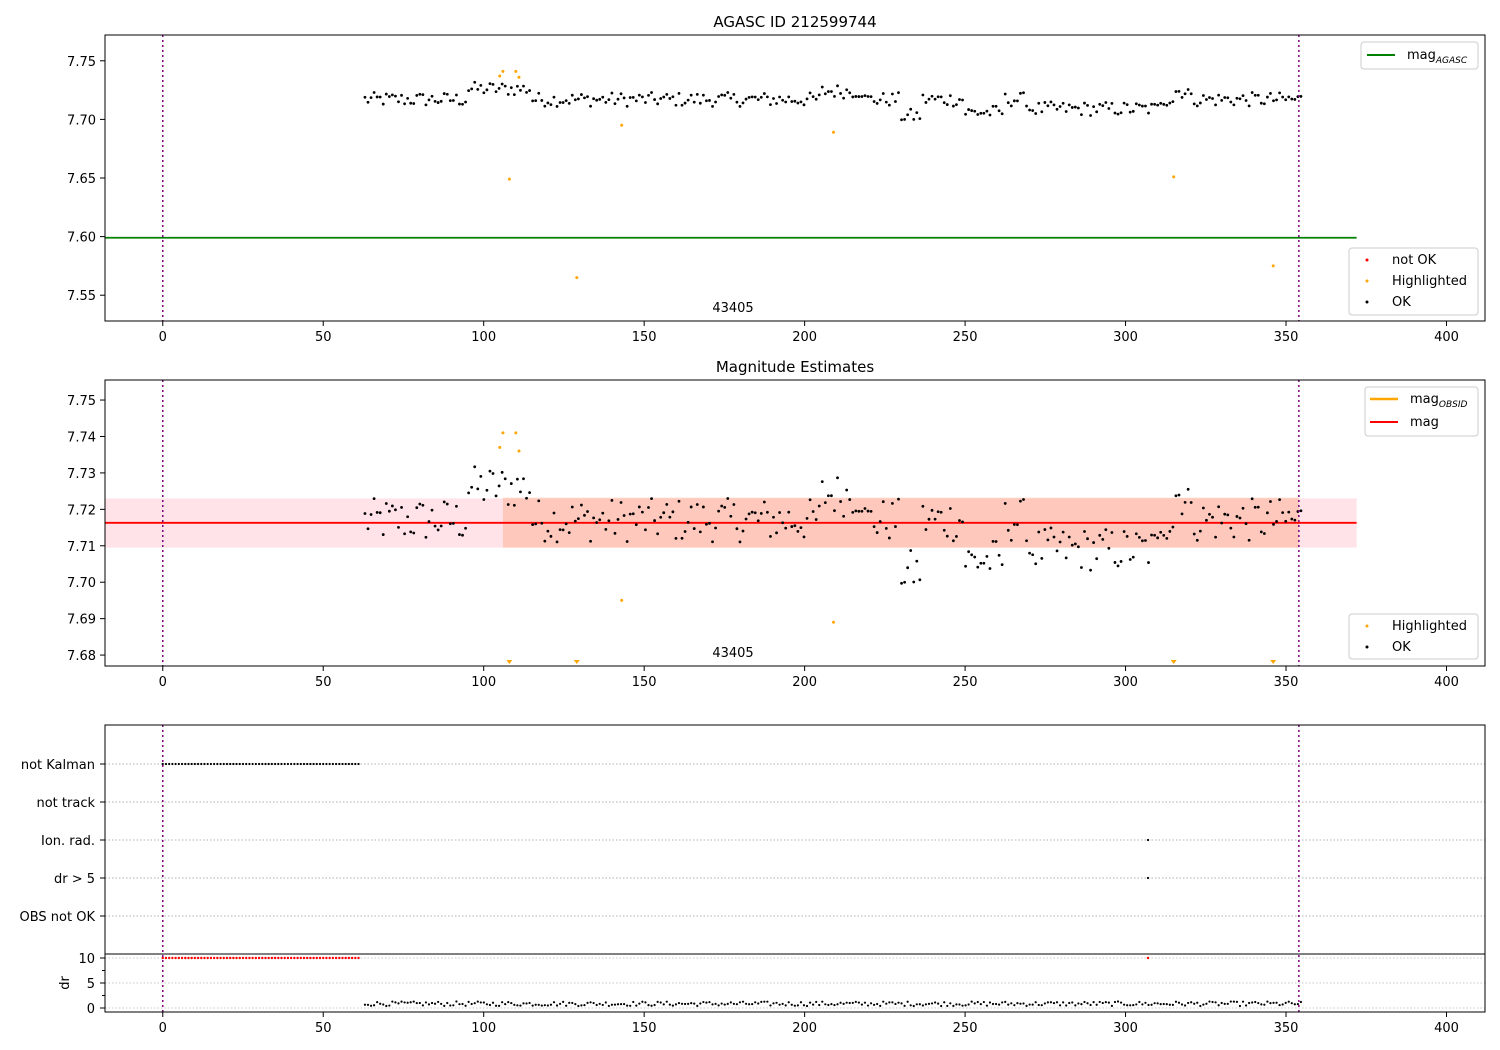 The image size is (1500, 1050). I want to click on clipped-marker, so click(509, 662).